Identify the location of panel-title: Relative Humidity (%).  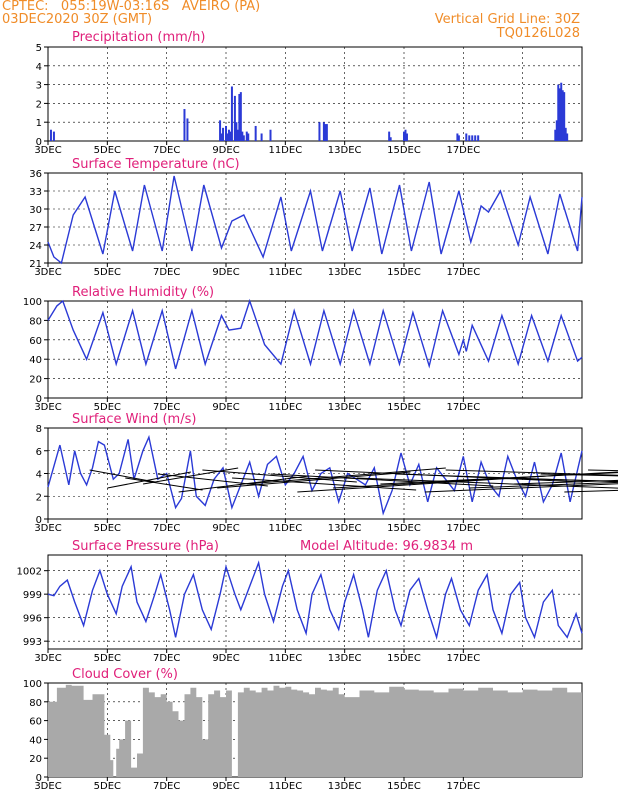
(143, 292).